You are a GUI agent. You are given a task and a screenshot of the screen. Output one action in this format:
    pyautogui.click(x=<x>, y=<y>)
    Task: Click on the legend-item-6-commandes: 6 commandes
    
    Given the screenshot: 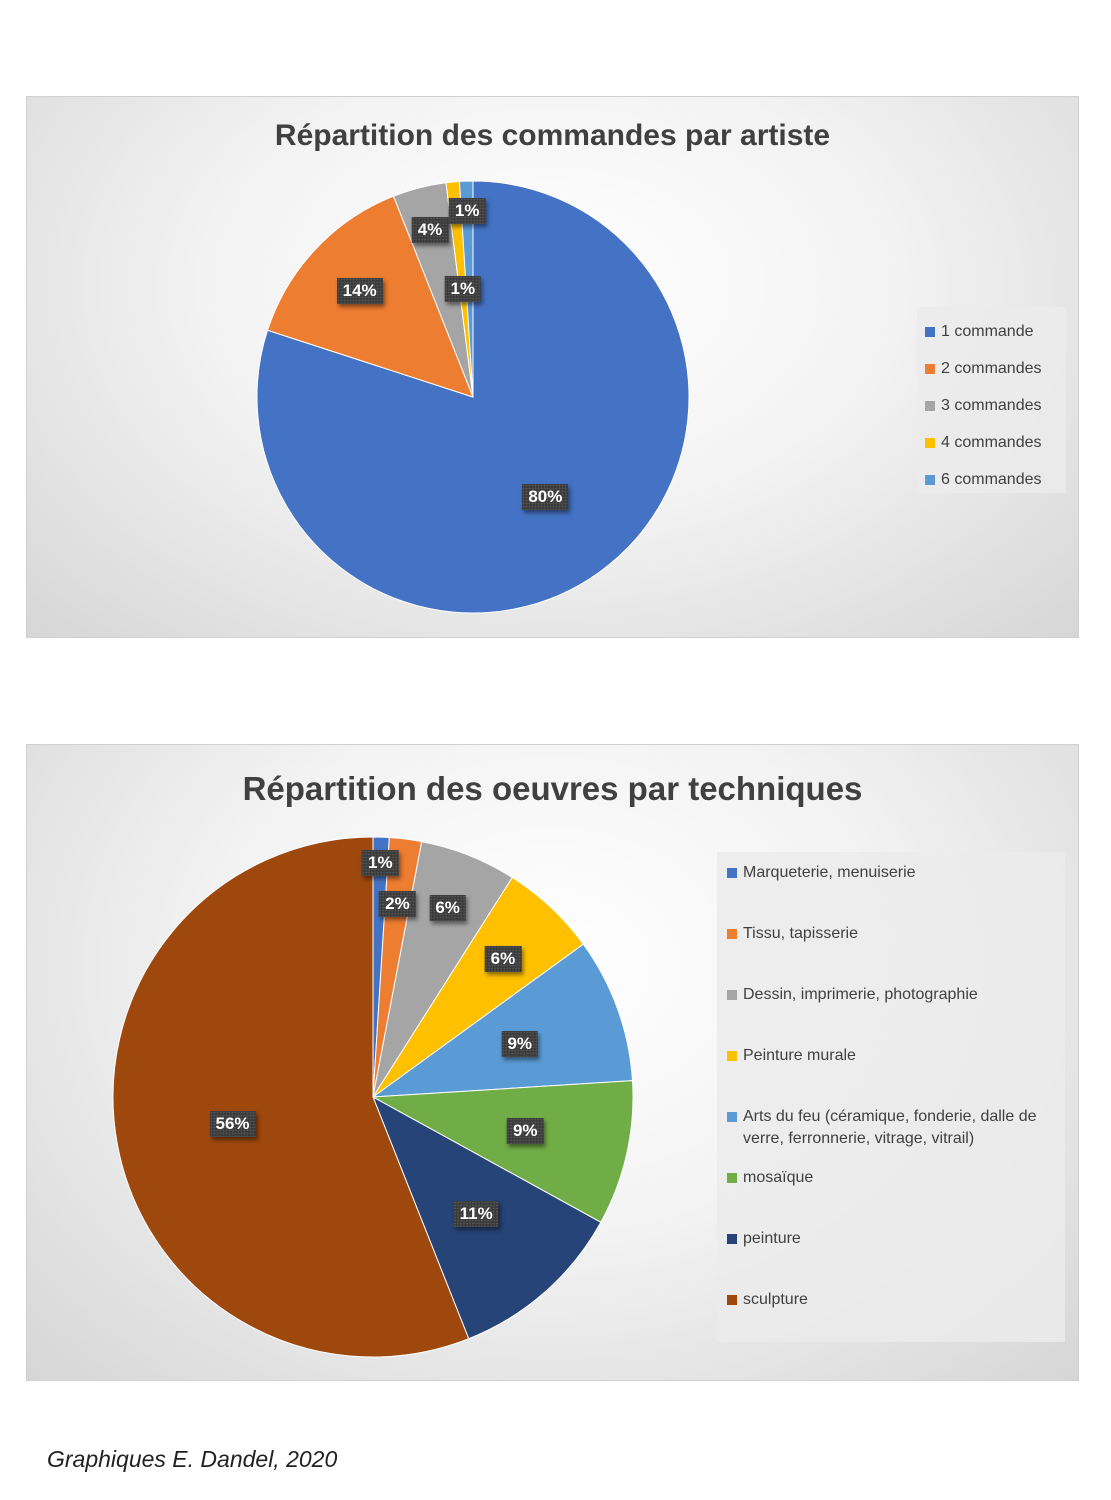 What is the action you would take?
    pyautogui.click(x=991, y=479)
    